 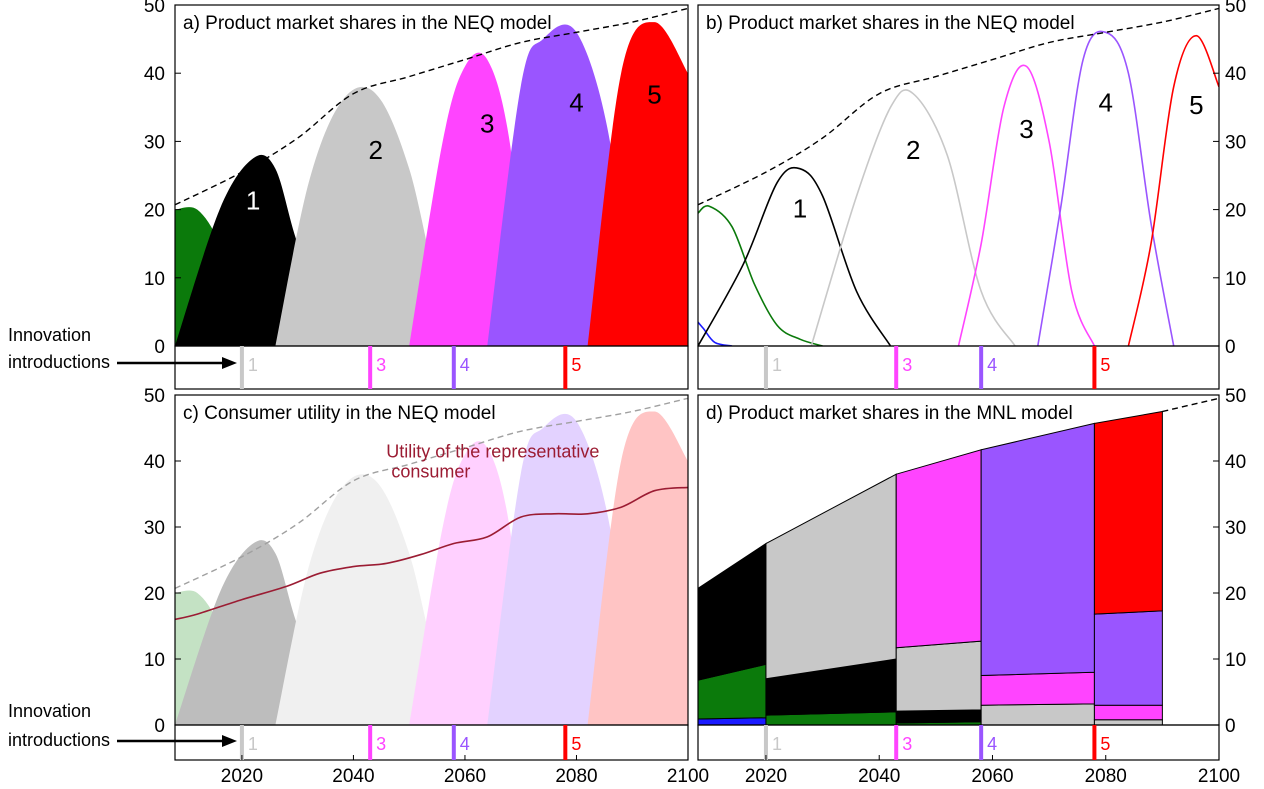 I want to click on utility-line, so click(x=431, y=553).